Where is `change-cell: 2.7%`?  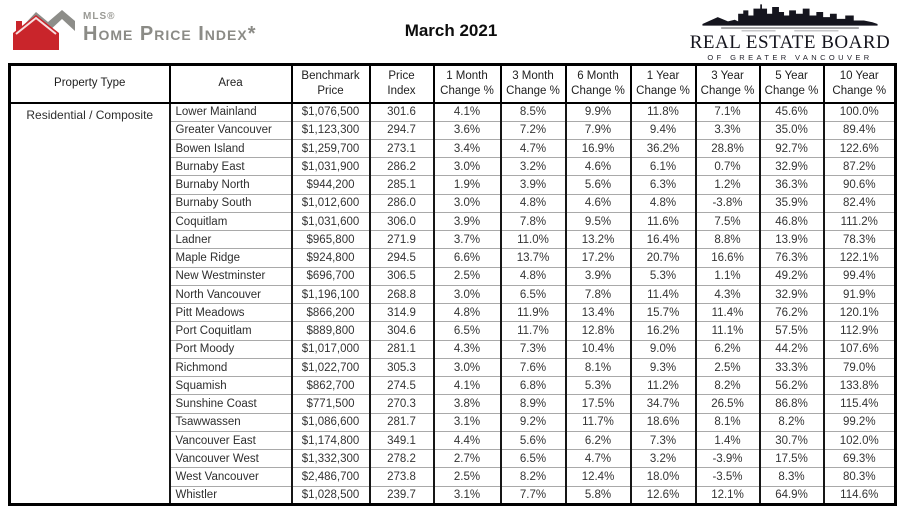
change-cell: 2.7% is located at coordinates (467, 459).